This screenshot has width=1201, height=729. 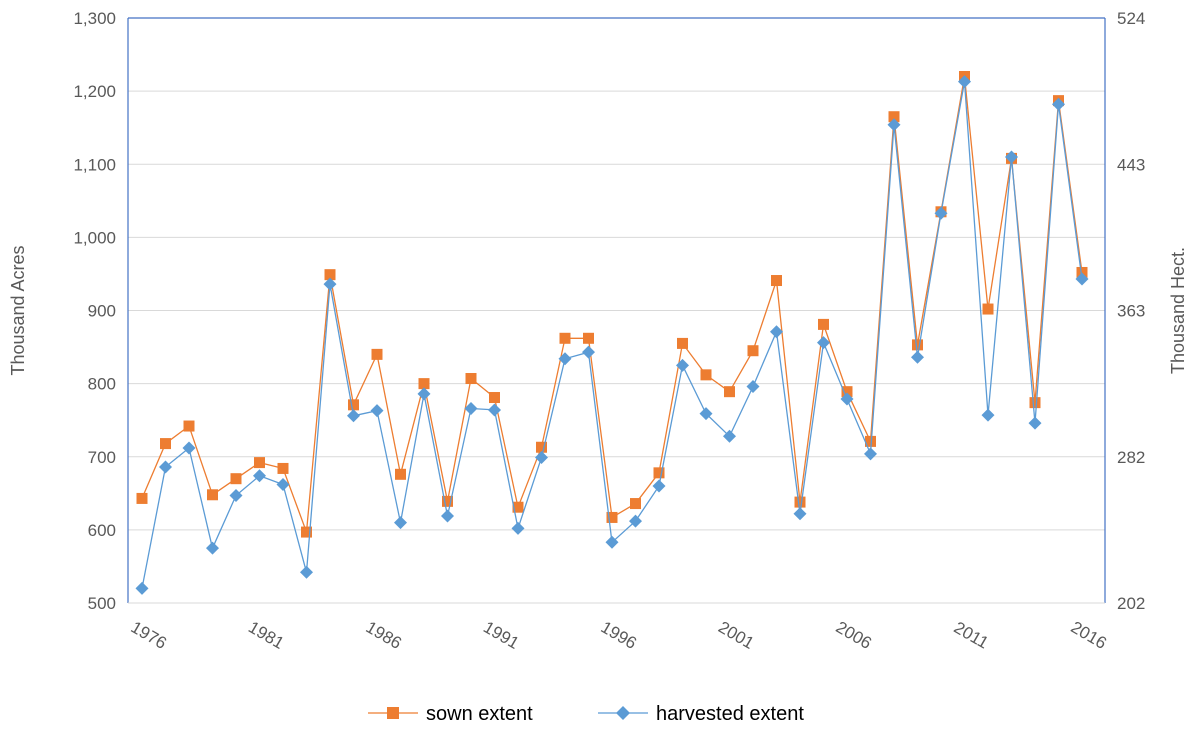 I want to click on x-tick-label: 2011, so click(x=971, y=635).